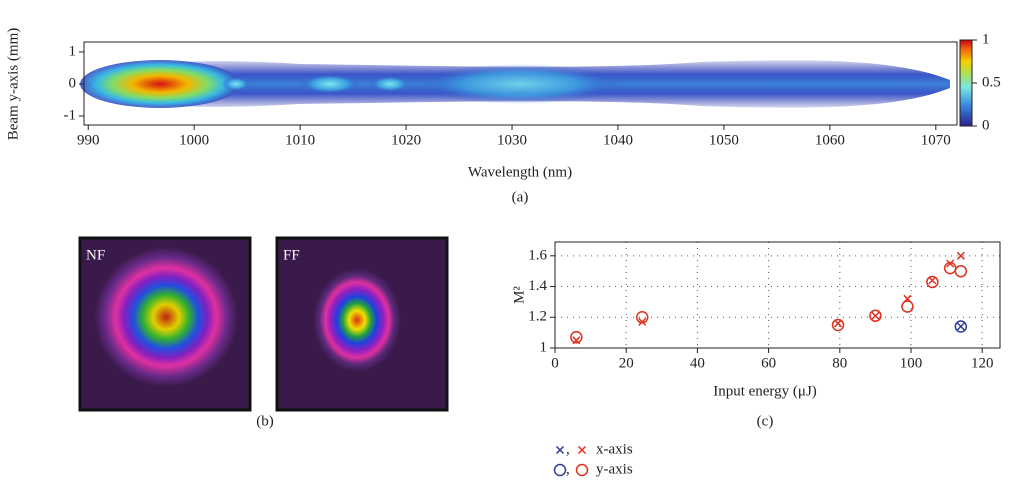 The width and height of the screenshot is (1017, 485). What do you see at coordinates (520, 172) in the screenshot?
I see `x-axis-label: Wavelength (nm)` at bounding box center [520, 172].